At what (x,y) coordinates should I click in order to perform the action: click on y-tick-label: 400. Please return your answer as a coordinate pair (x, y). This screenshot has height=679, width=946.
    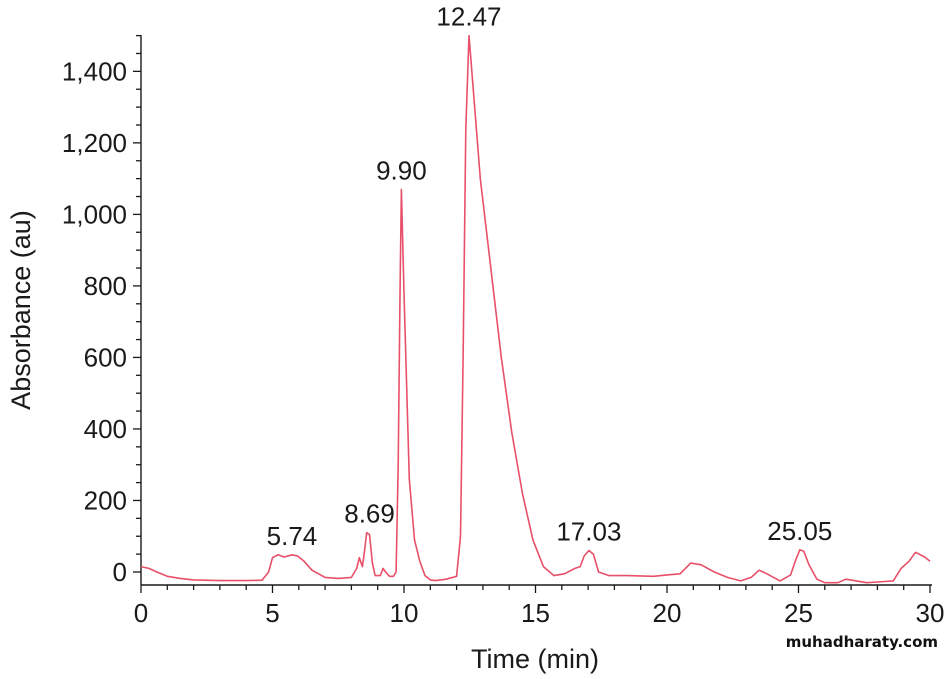
    Looking at the image, I should click on (105, 429).